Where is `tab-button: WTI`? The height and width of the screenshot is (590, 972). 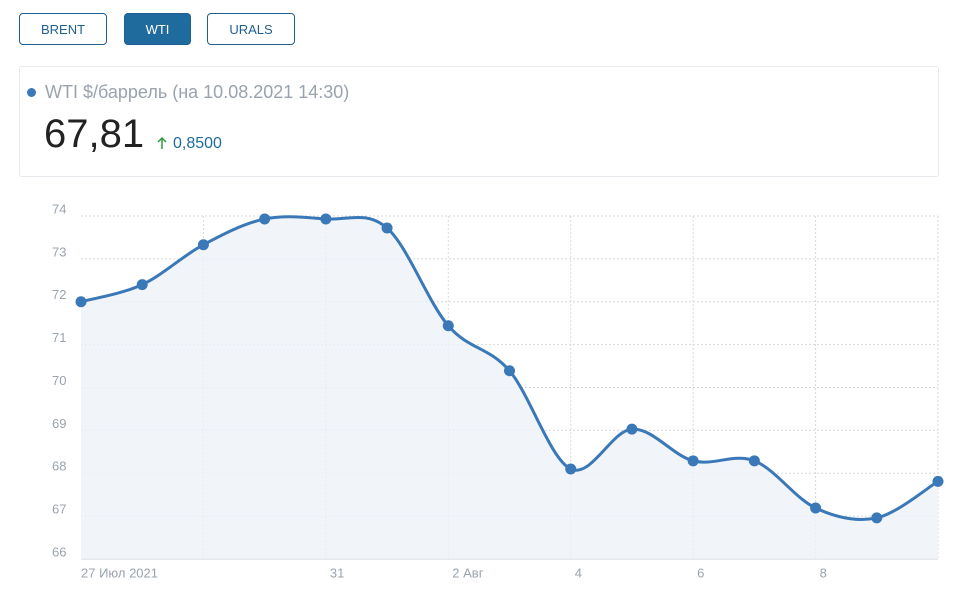 tab-button: WTI is located at coordinates (157, 29).